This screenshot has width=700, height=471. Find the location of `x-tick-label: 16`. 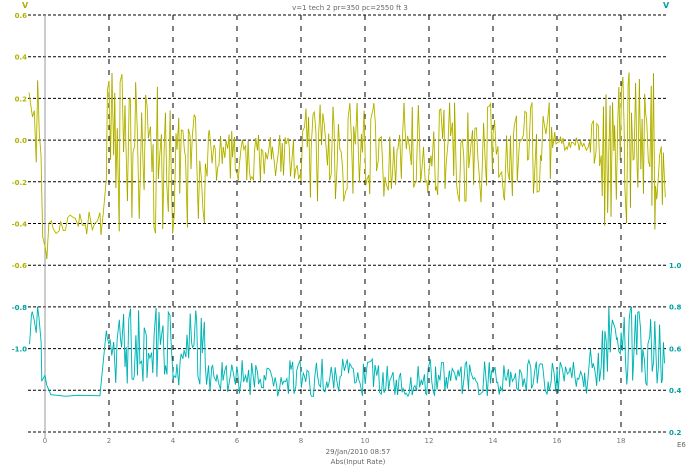

x-tick-label: 16 is located at coordinates (557, 441).